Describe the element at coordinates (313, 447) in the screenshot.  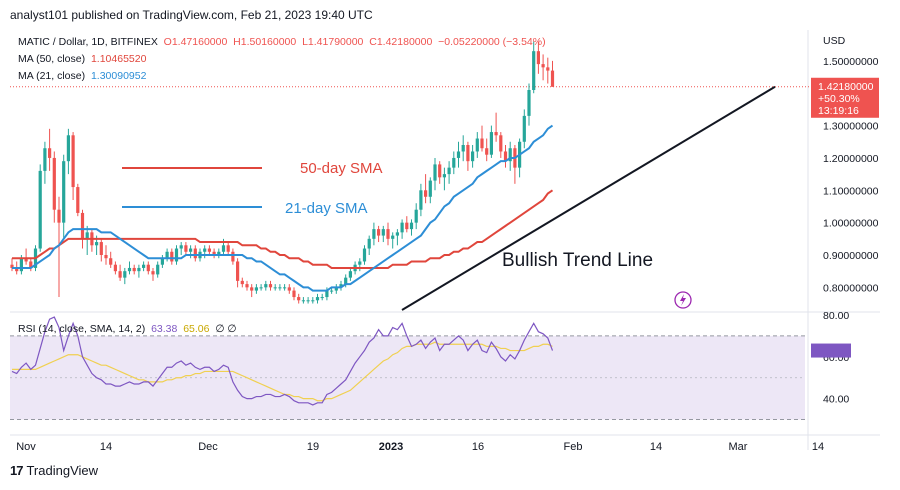
I see `time-axis-tick: 19` at that location.